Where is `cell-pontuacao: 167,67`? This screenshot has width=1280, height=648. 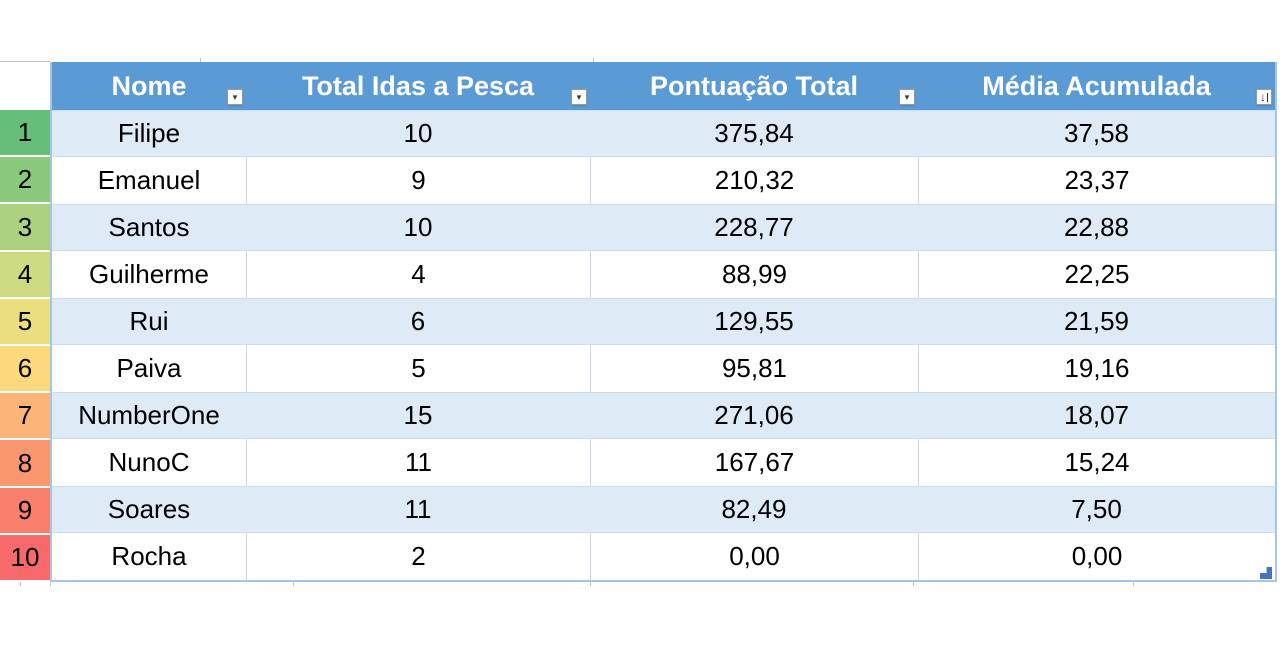 cell-pontuacao: 167,67 is located at coordinates (754, 462).